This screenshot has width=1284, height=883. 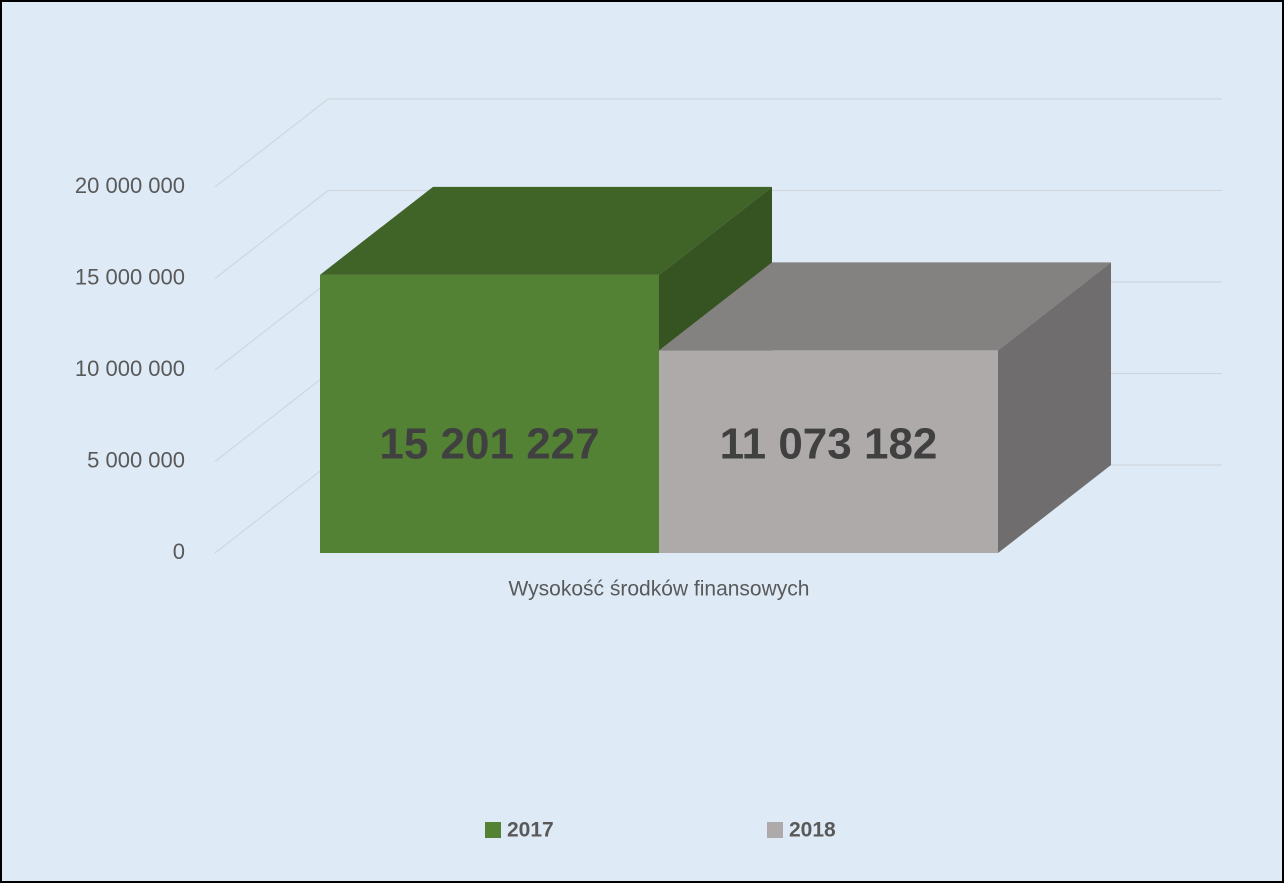 What do you see at coordinates (130, 368) in the screenshot?
I see `y-tick-label: 10 000 000` at bounding box center [130, 368].